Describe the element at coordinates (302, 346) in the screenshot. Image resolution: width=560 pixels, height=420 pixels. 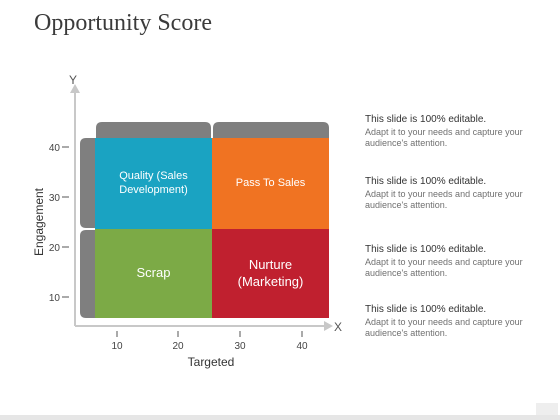
I see `x-tick-label: 40` at that location.